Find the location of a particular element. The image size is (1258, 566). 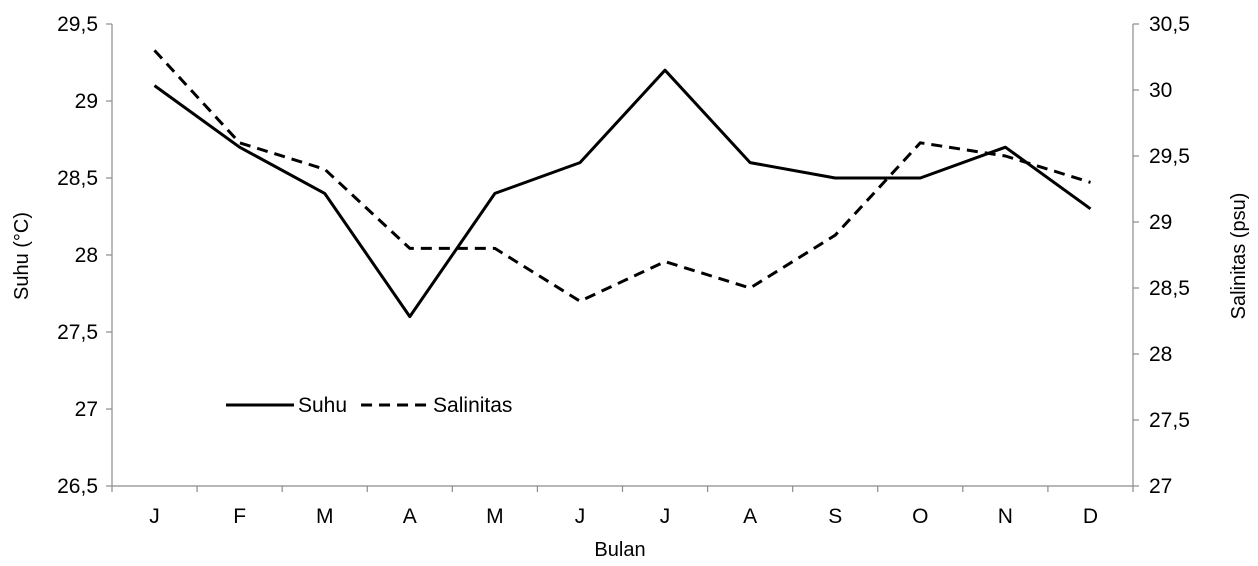

y-tick-label-right: 27,5 is located at coordinates (1169, 420).